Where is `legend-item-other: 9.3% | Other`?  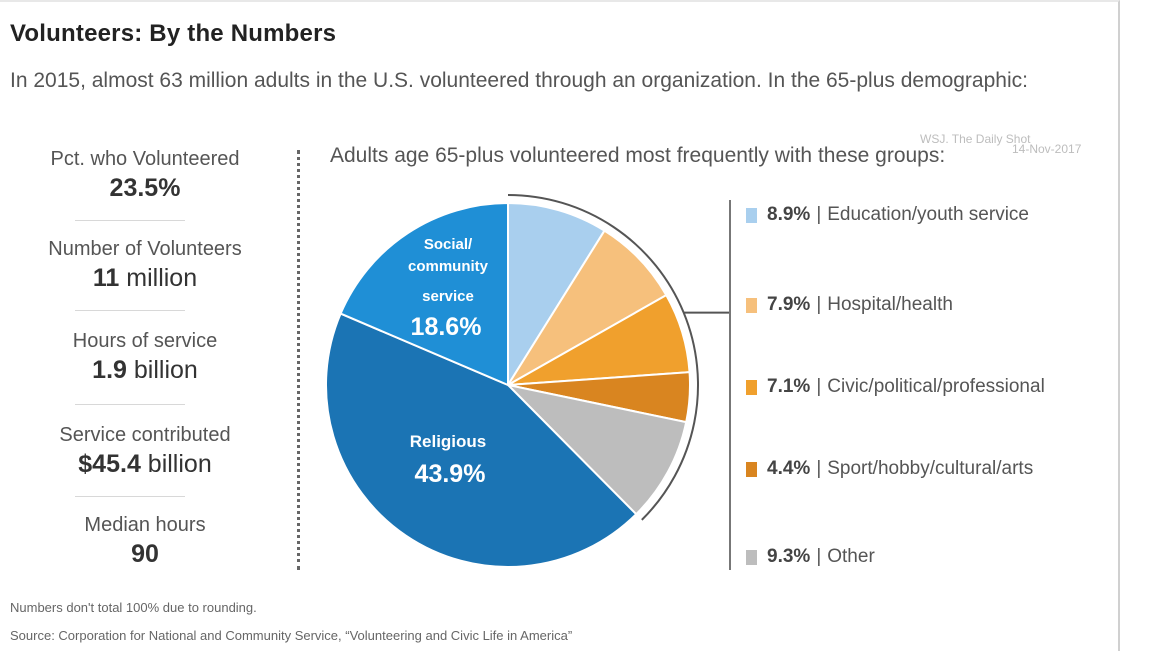
legend-item-other: 9.3% | Other is located at coordinates (810, 557).